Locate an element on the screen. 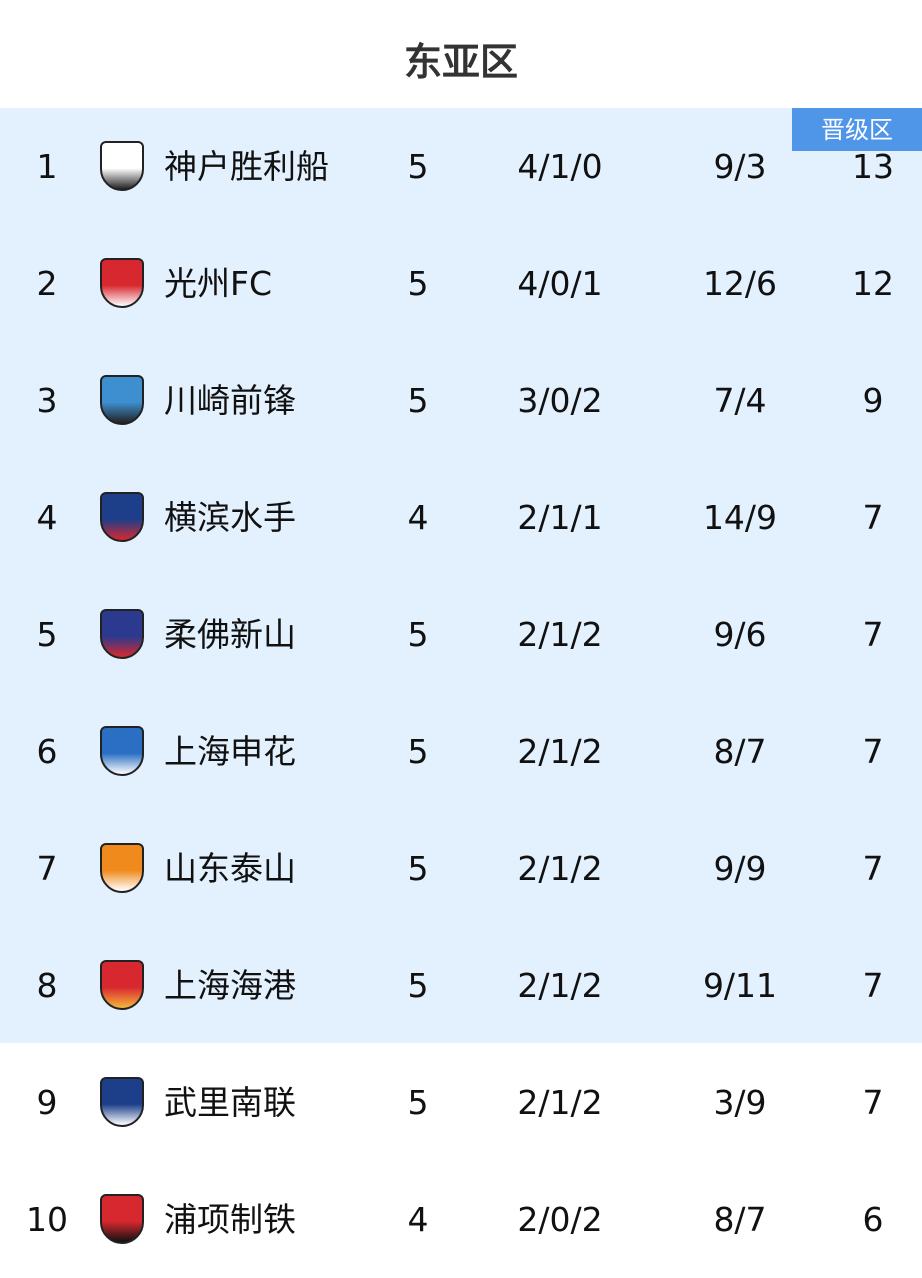 Image resolution: width=922 pixels, height=1278 pixels. team-name: 浦项制铁 is located at coordinates (230, 1219).